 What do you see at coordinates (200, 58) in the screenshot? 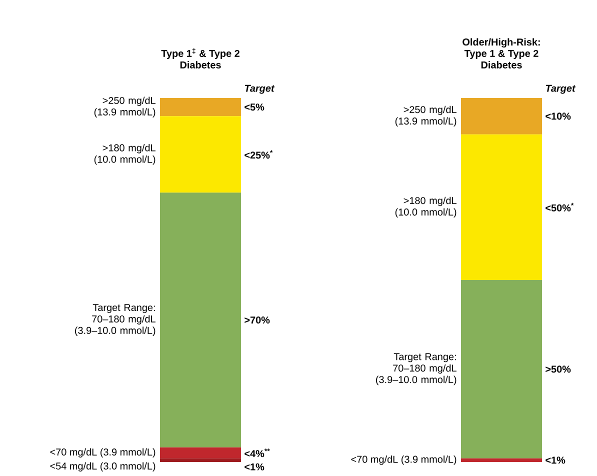
I see `chart-title: Type 1$^{‡}$ & Type 2 Diabetes` at bounding box center [200, 58].